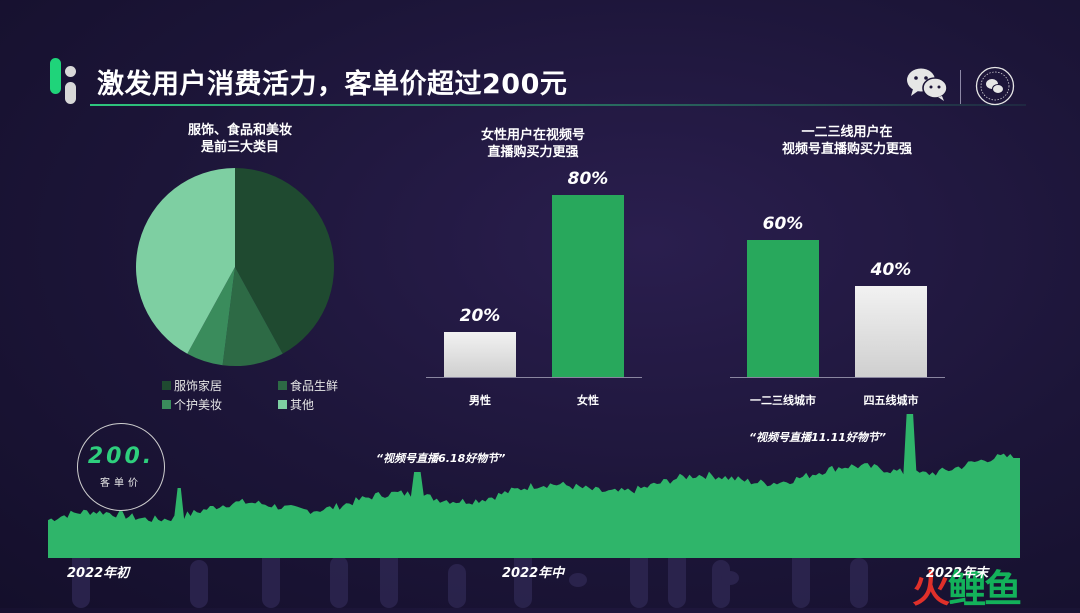 This screenshot has width=1080, height=613. What do you see at coordinates (783, 224) in the screenshot?
I see `bar-label-tier123: 60%` at bounding box center [783, 224].